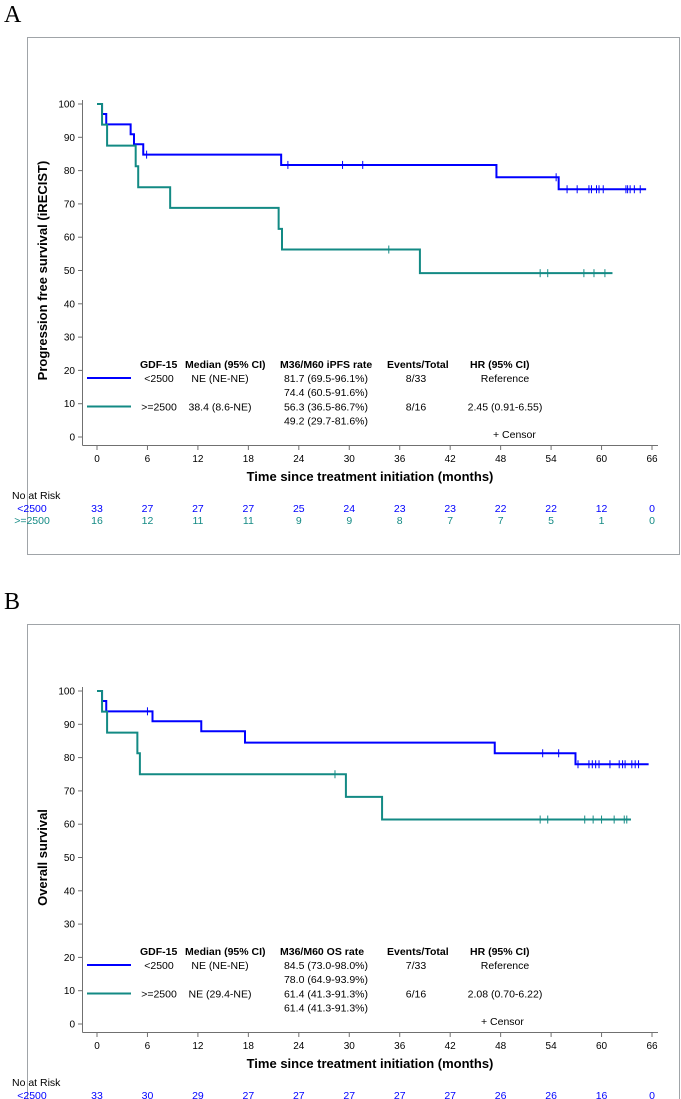 The image size is (681, 1099). What do you see at coordinates (12, 602) in the screenshot?
I see `panel-letter: B` at bounding box center [12, 602].